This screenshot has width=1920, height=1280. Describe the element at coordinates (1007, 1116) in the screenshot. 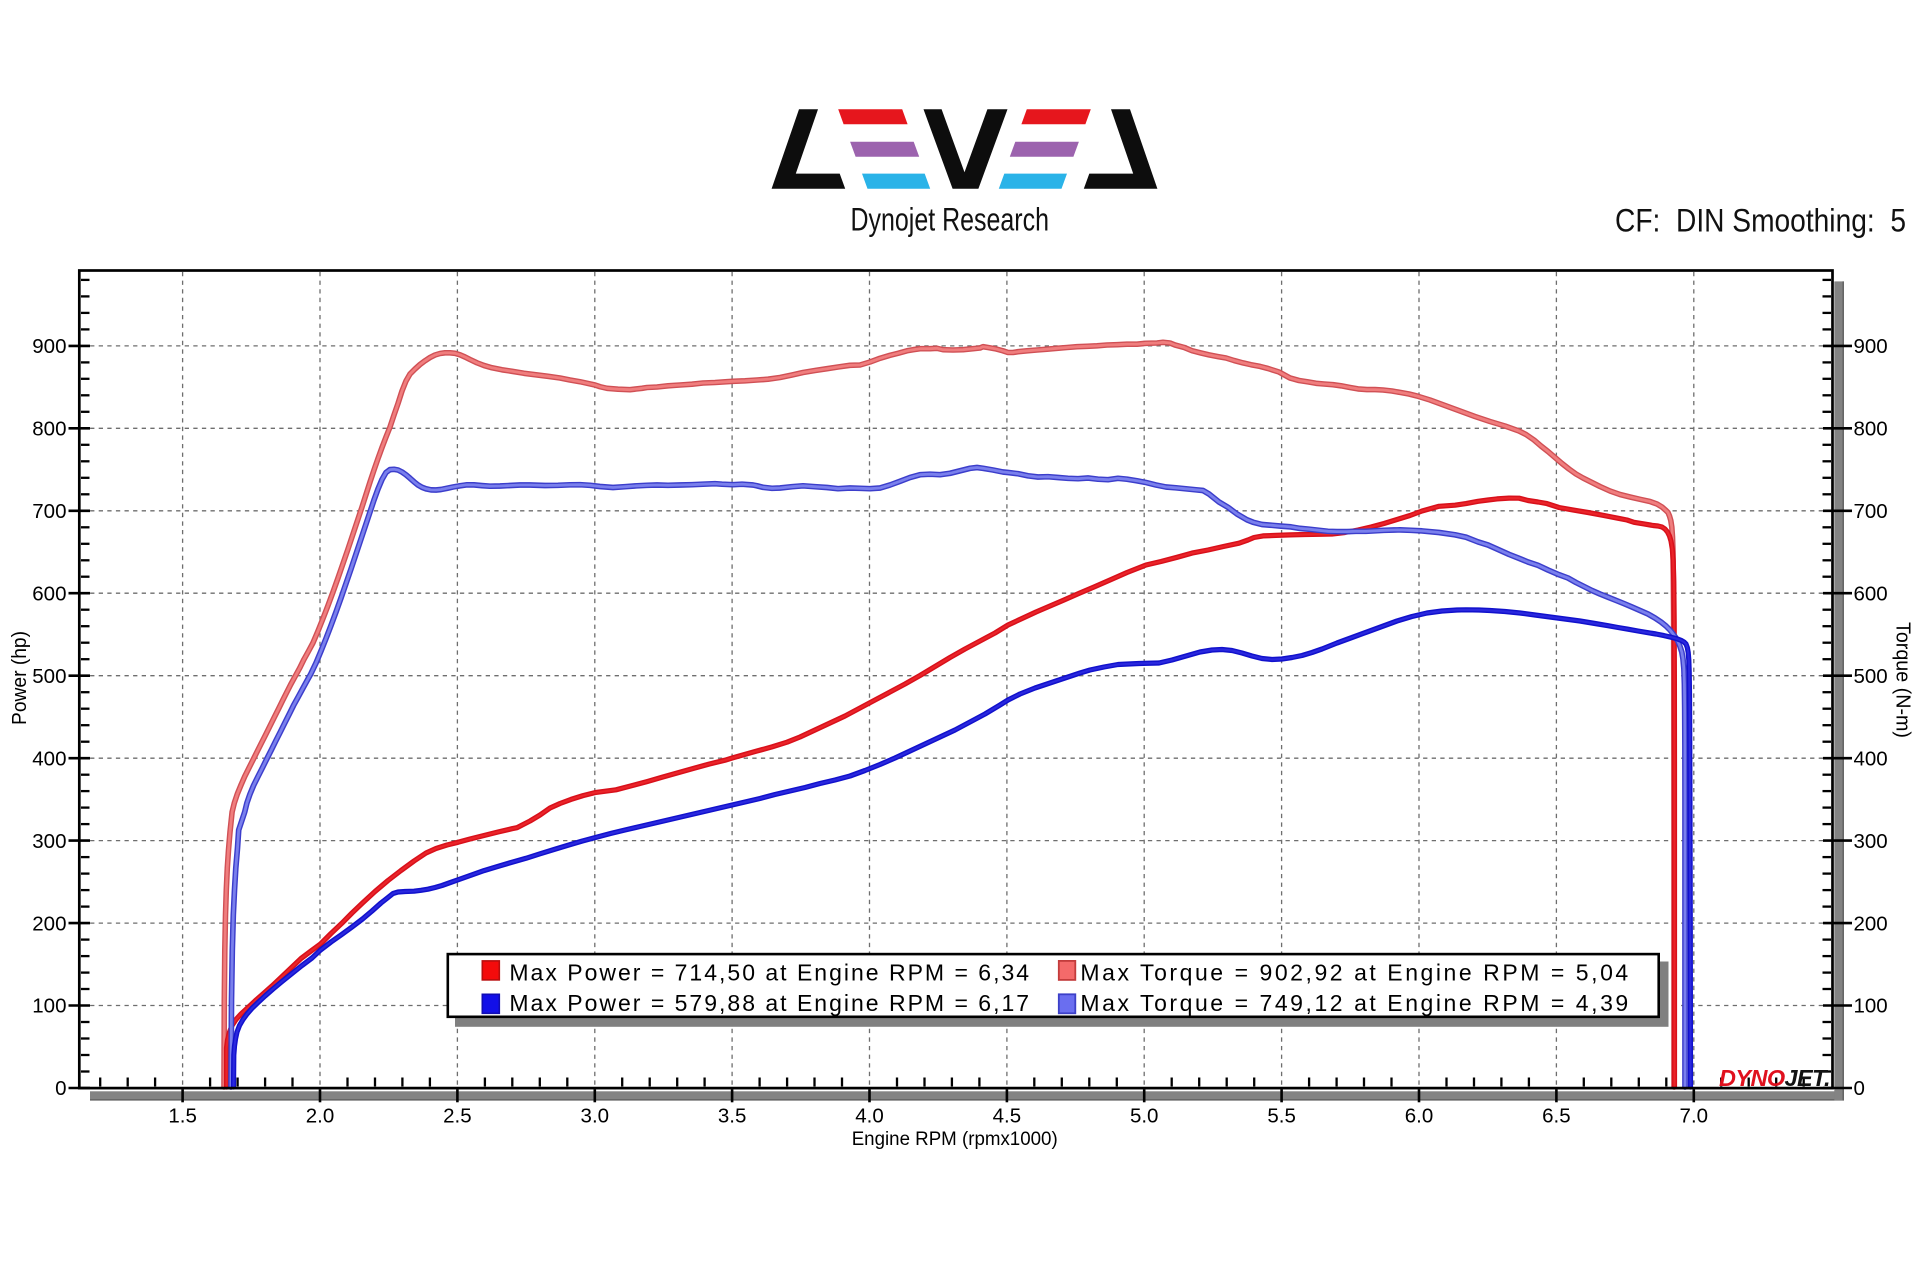

I see `svg-text: 4.5` at that location.